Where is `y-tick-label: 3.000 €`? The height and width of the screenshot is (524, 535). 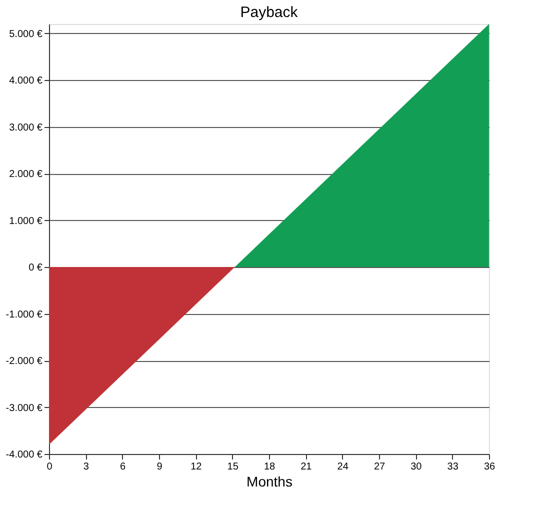 y-tick-label: 3.000 € is located at coordinates (26, 128).